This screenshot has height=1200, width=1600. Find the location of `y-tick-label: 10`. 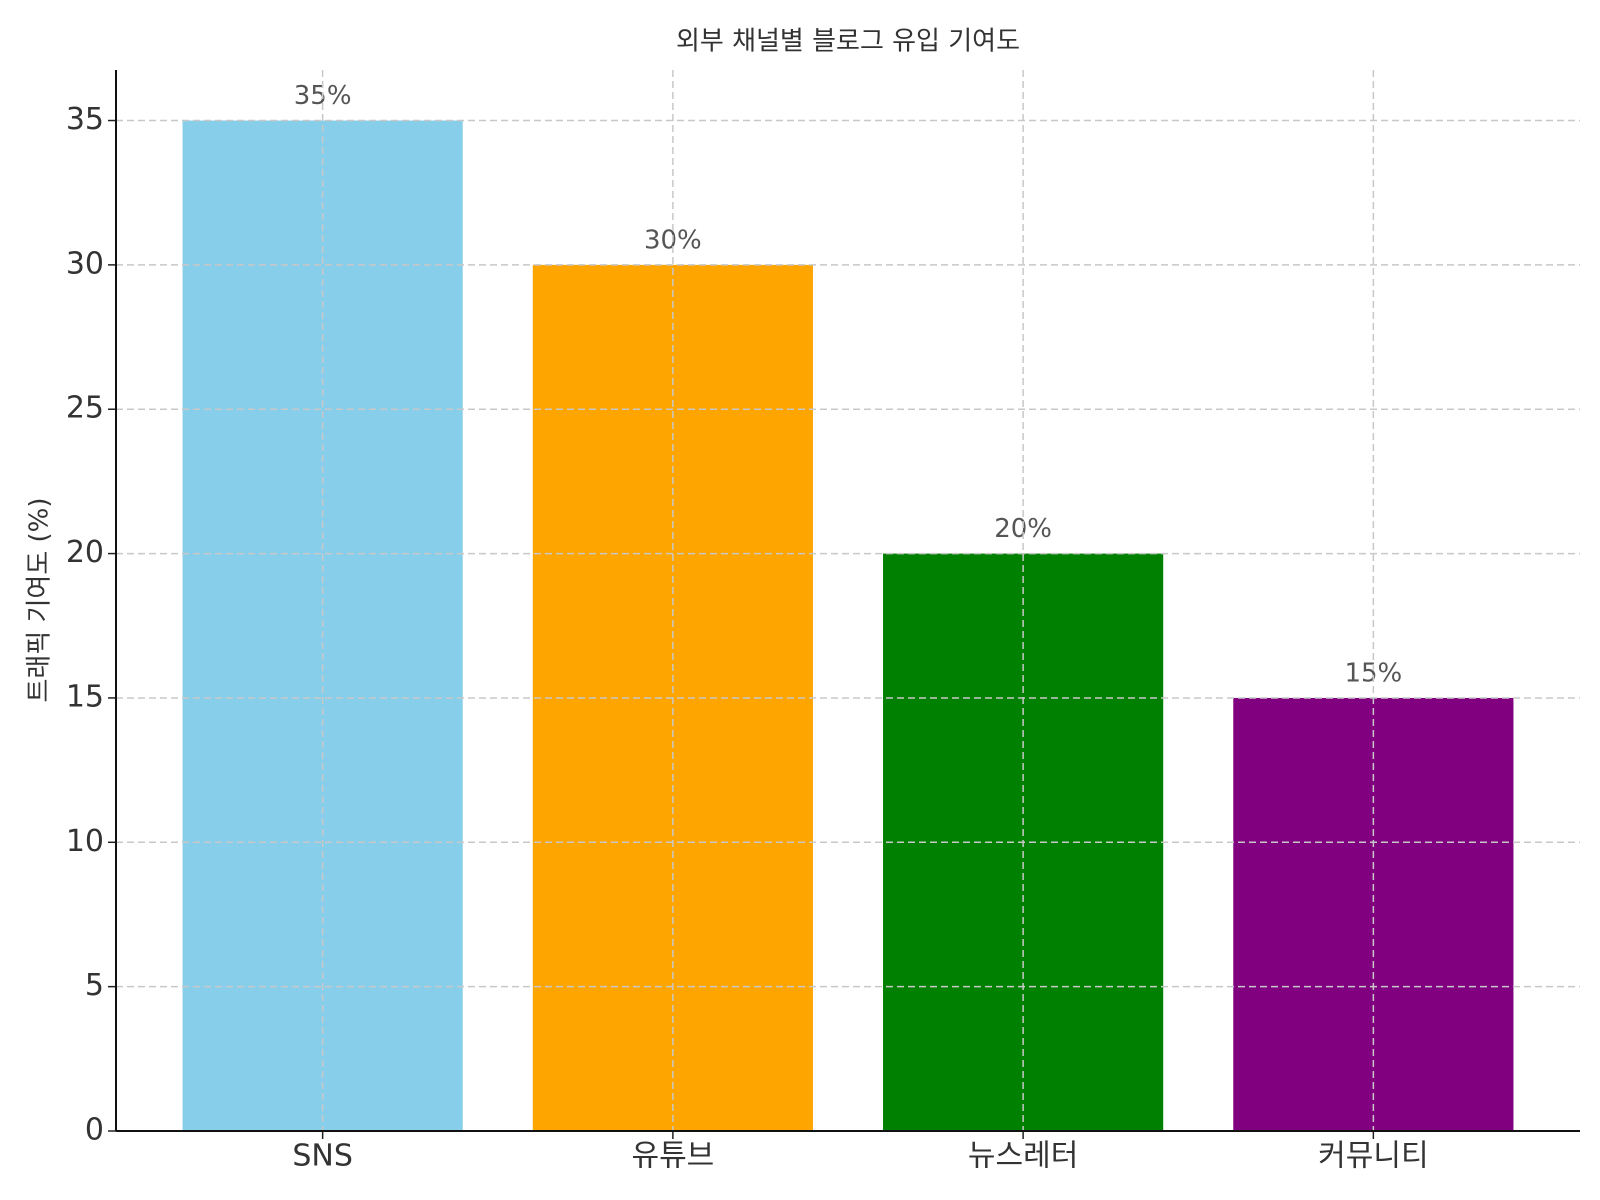

y-tick-label: 10 is located at coordinates (85, 841).